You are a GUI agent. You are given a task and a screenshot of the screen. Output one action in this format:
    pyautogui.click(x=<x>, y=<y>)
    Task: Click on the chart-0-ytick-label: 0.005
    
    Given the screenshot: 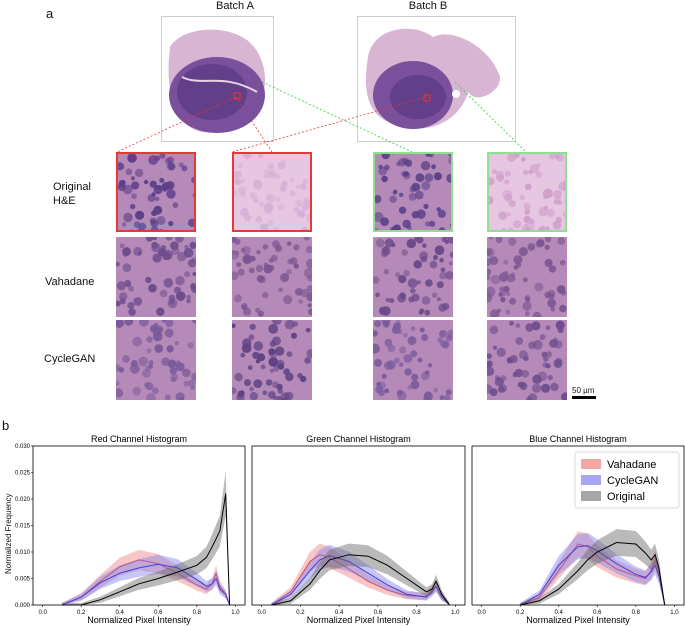 What is the action you would take?
    pyautogui.click(x=23, y=580)
    